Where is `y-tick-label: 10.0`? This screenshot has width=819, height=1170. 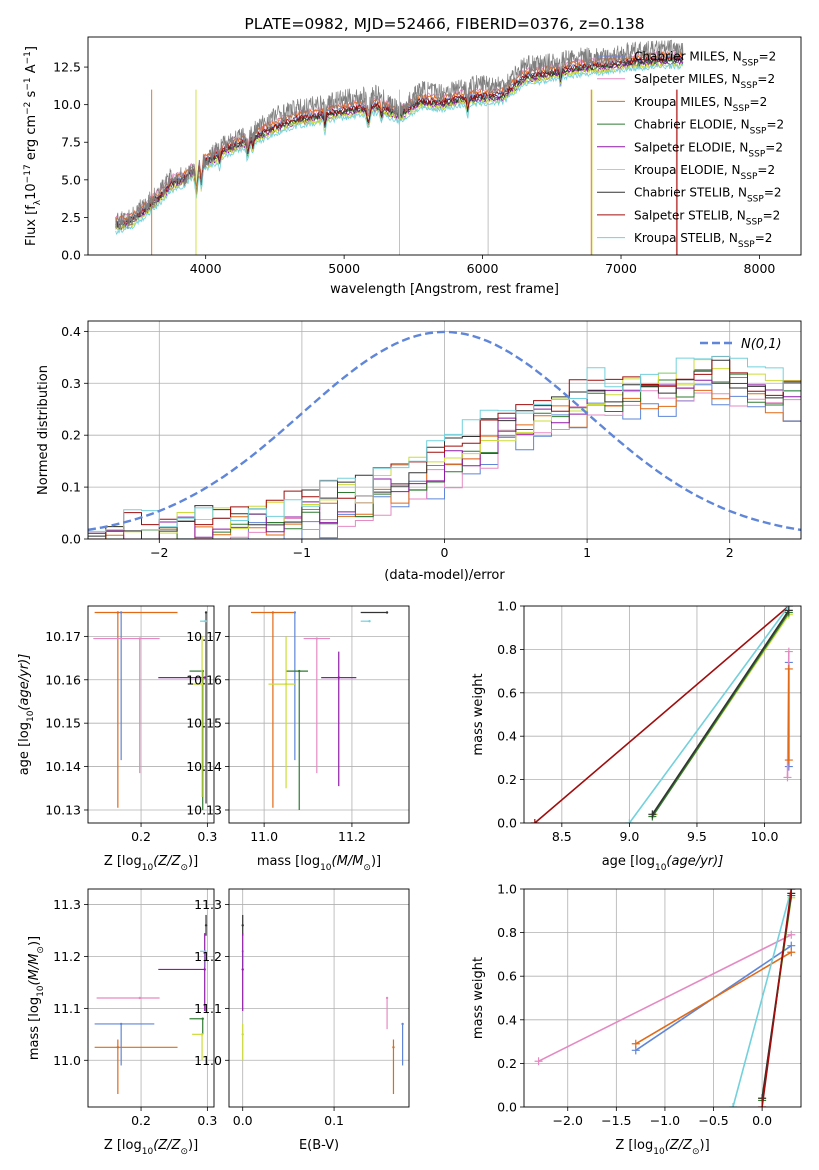
y-tick-label: 10.0 is located at coordinates (67, 104).